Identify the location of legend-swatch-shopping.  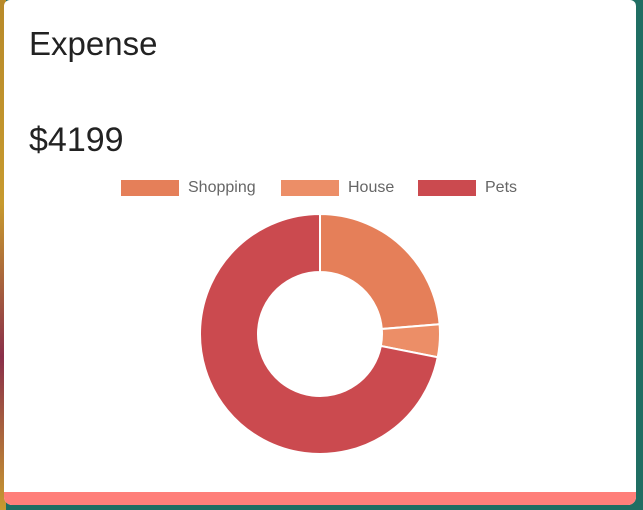
(150, 188).